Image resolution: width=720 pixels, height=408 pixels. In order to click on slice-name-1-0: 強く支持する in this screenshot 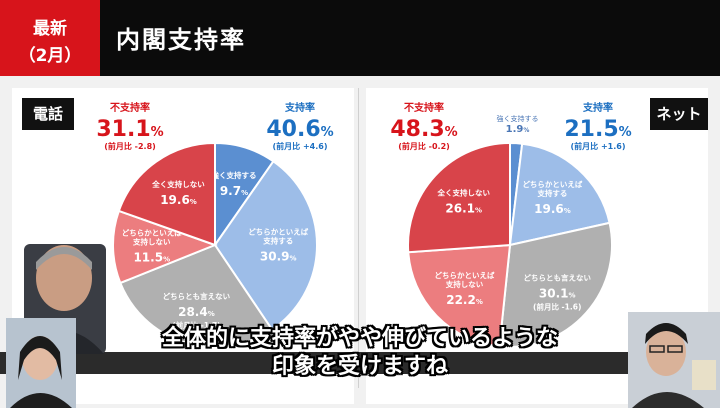, I will do `click(518, 118)`.